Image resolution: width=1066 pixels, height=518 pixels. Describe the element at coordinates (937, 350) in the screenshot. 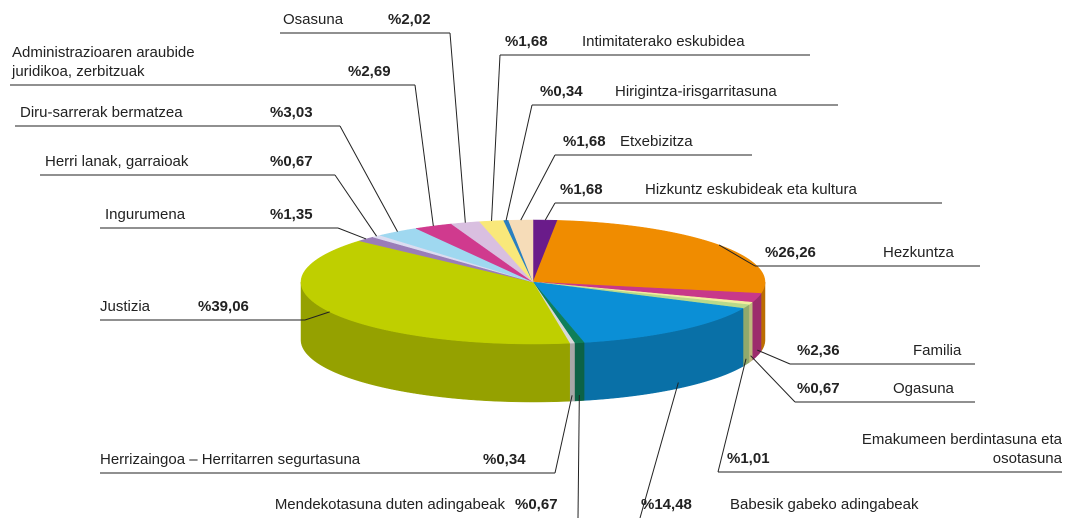

I see `category-label: Familia` at that location.